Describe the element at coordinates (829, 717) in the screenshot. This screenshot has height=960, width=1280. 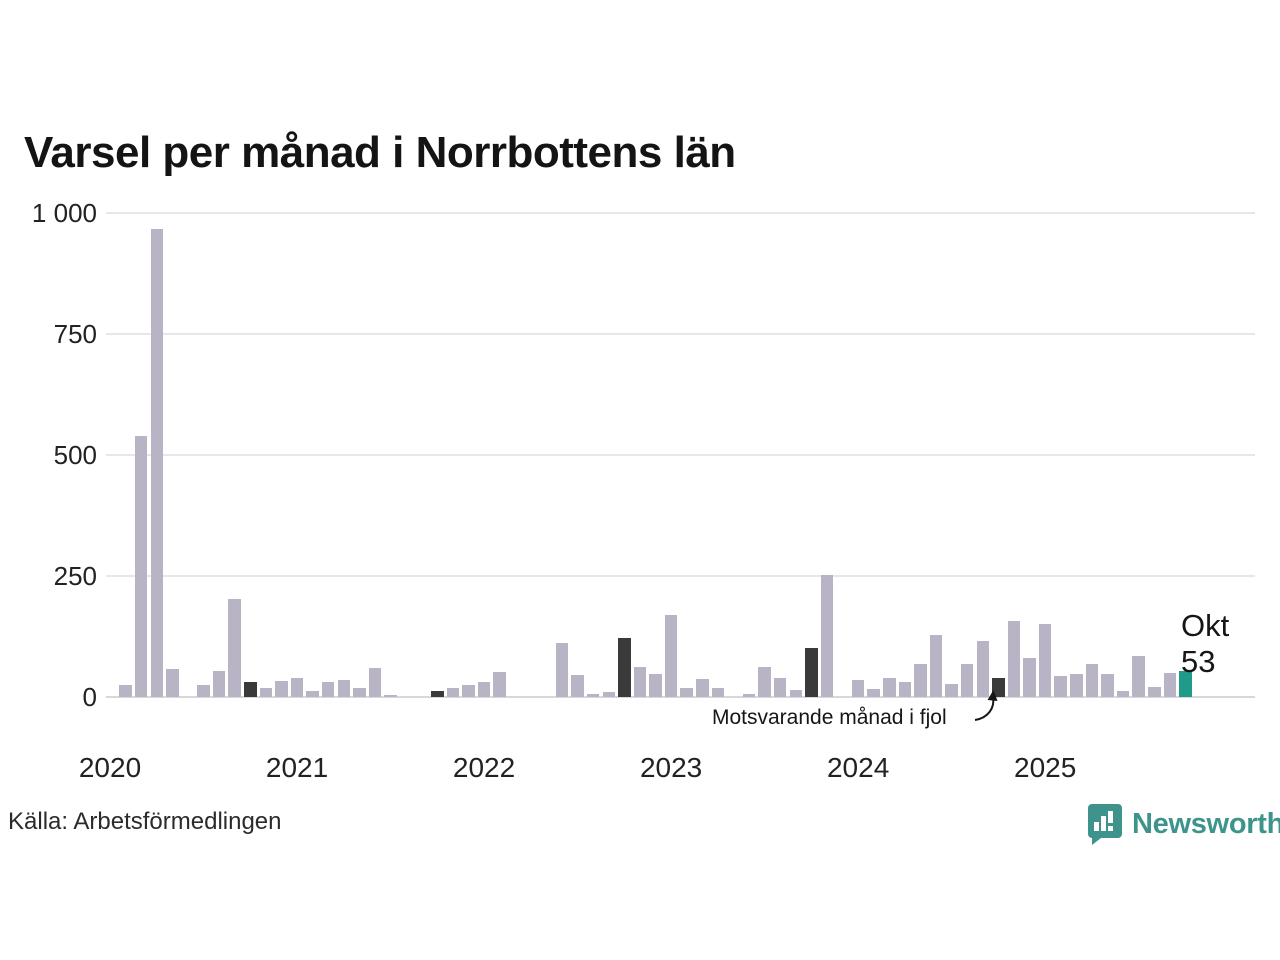
I see `annotation-last-year-label: Motsvarande månad i fjol` at that location.